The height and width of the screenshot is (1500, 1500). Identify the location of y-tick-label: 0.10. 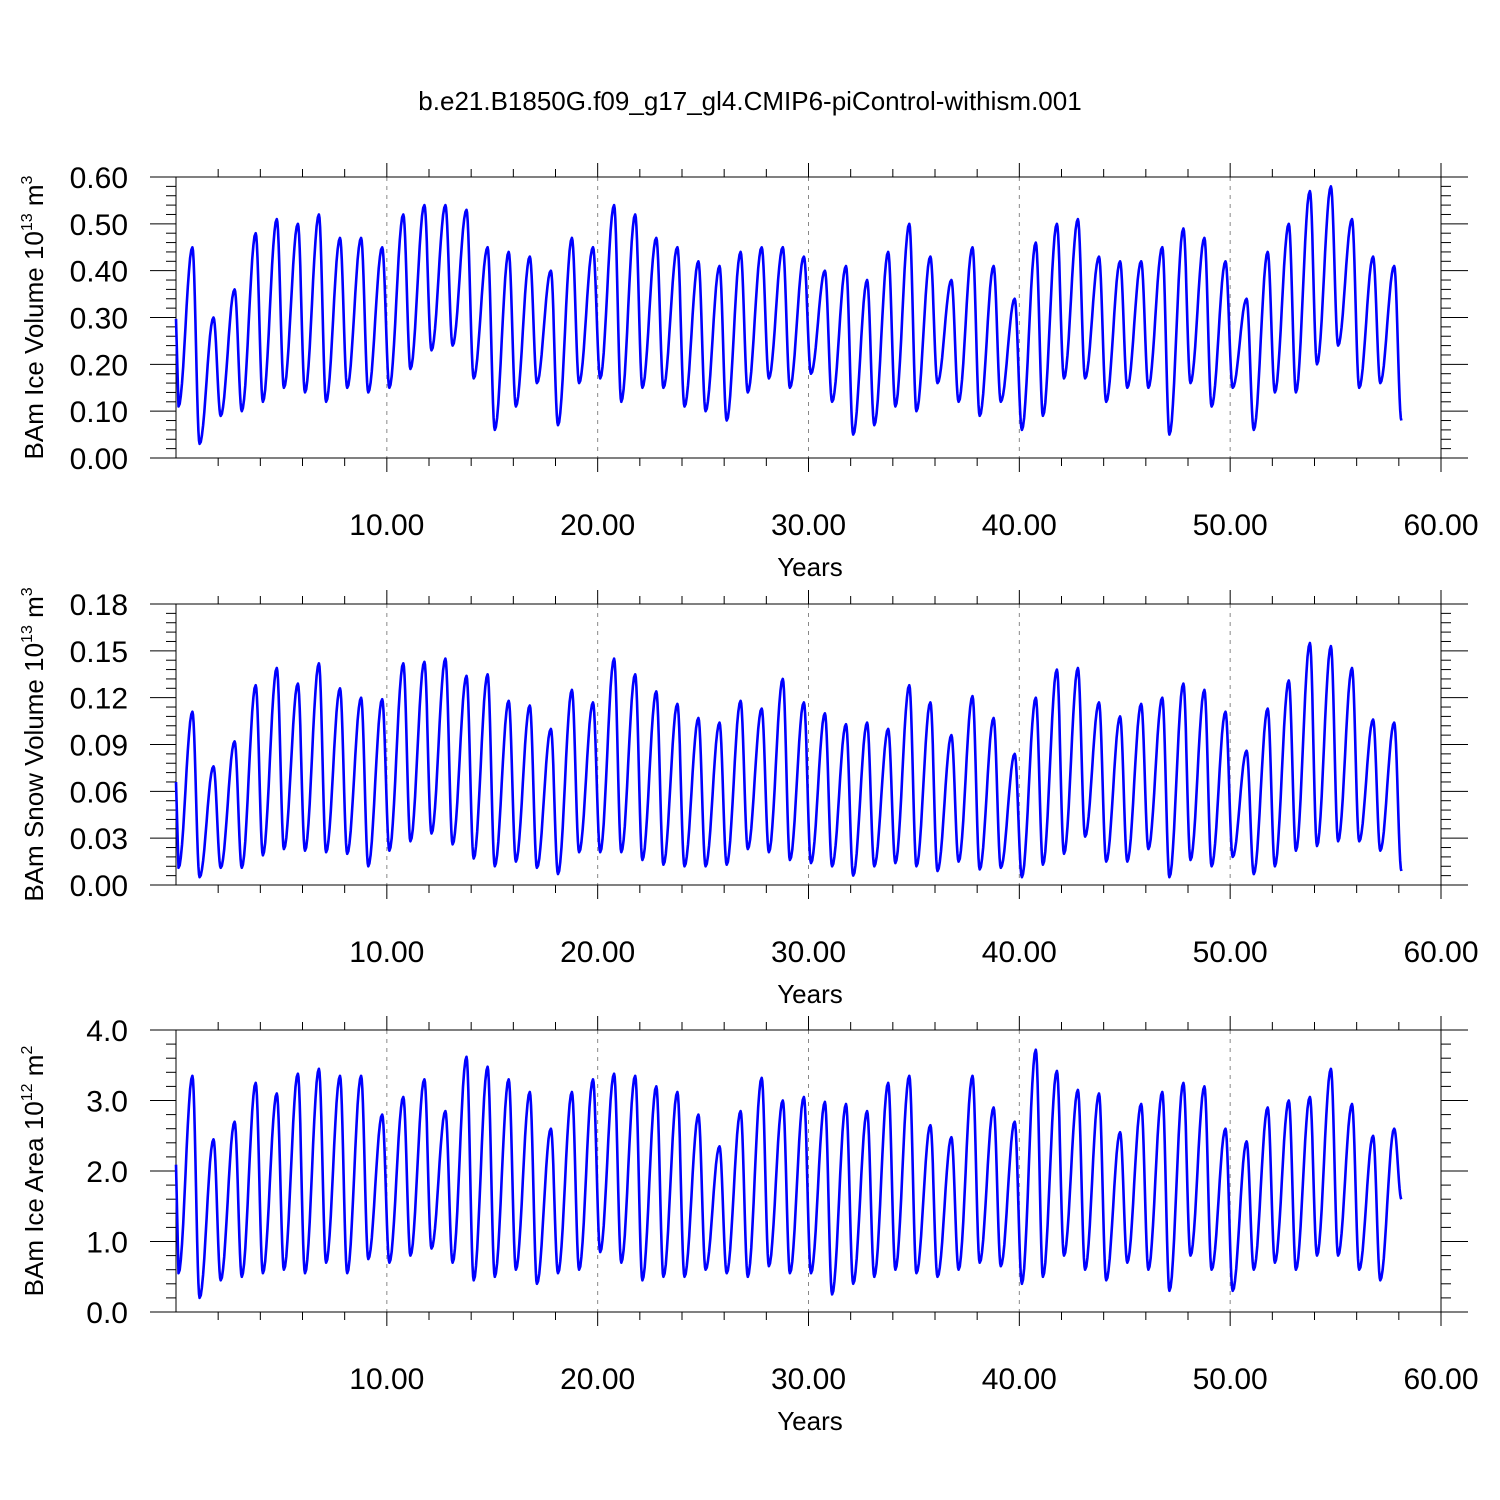
(99, 412).